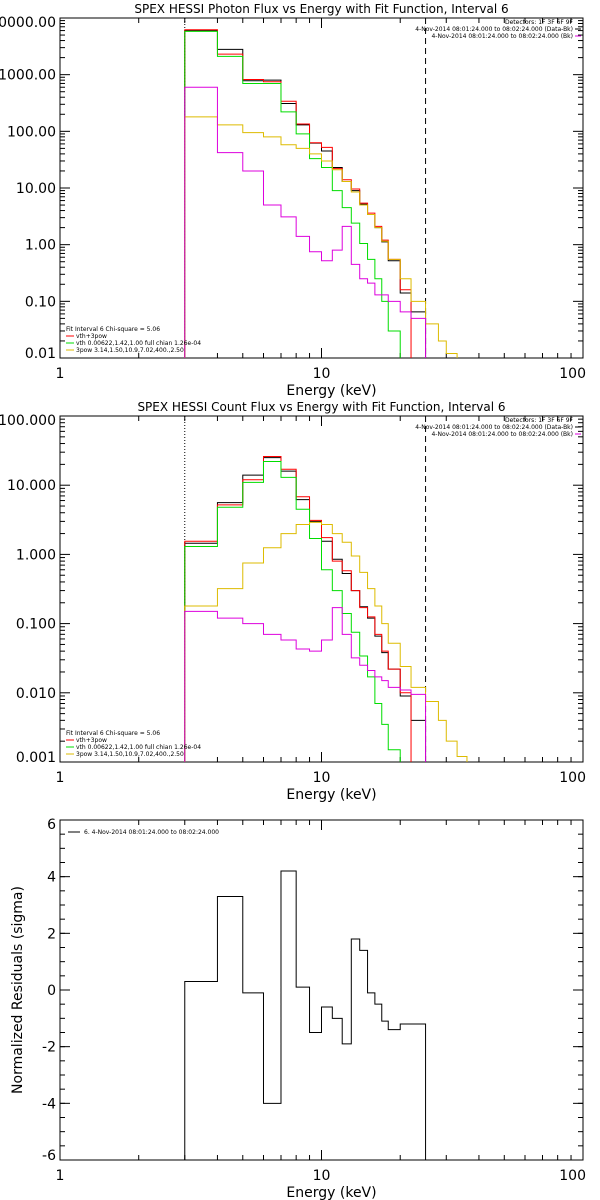 The height and width of the screenshot is (1200, 600). What do you see at coordinates (51, 878) in the screenshot?
I see `y-tick-label: 4` at bounding box center [51, 878].